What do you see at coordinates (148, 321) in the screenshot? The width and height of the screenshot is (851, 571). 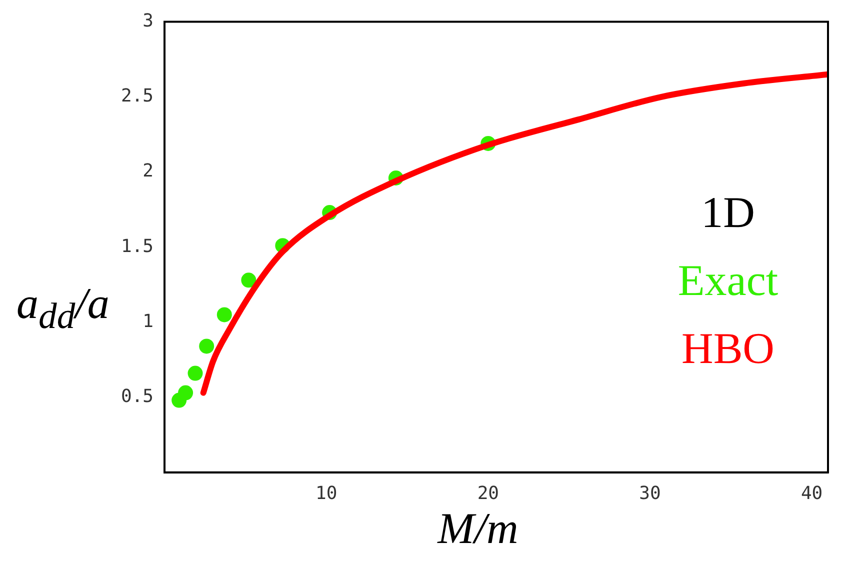 I see `y-tick-label: 1` at bounding box center [148, 321].